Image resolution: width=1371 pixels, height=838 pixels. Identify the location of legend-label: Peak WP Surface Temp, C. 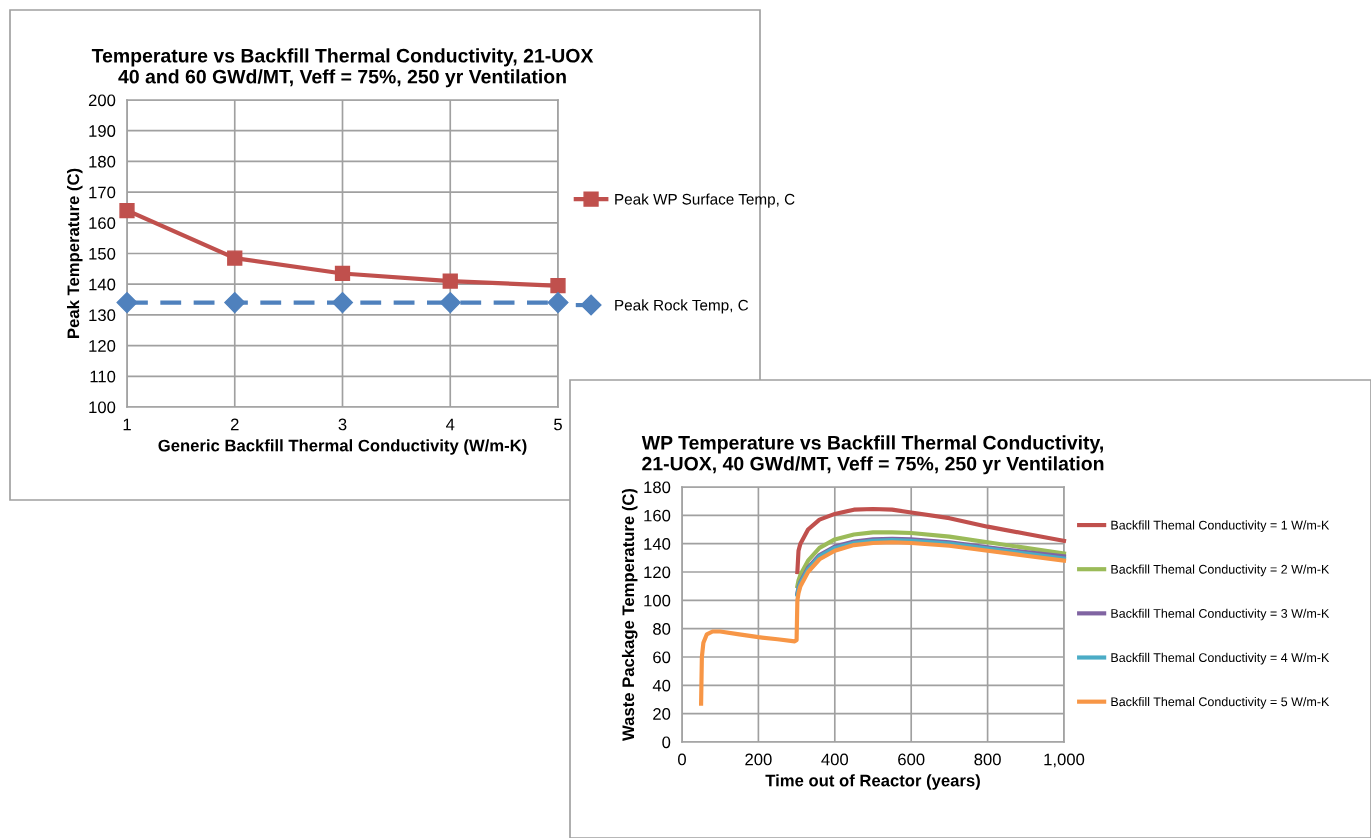
(705, 200).